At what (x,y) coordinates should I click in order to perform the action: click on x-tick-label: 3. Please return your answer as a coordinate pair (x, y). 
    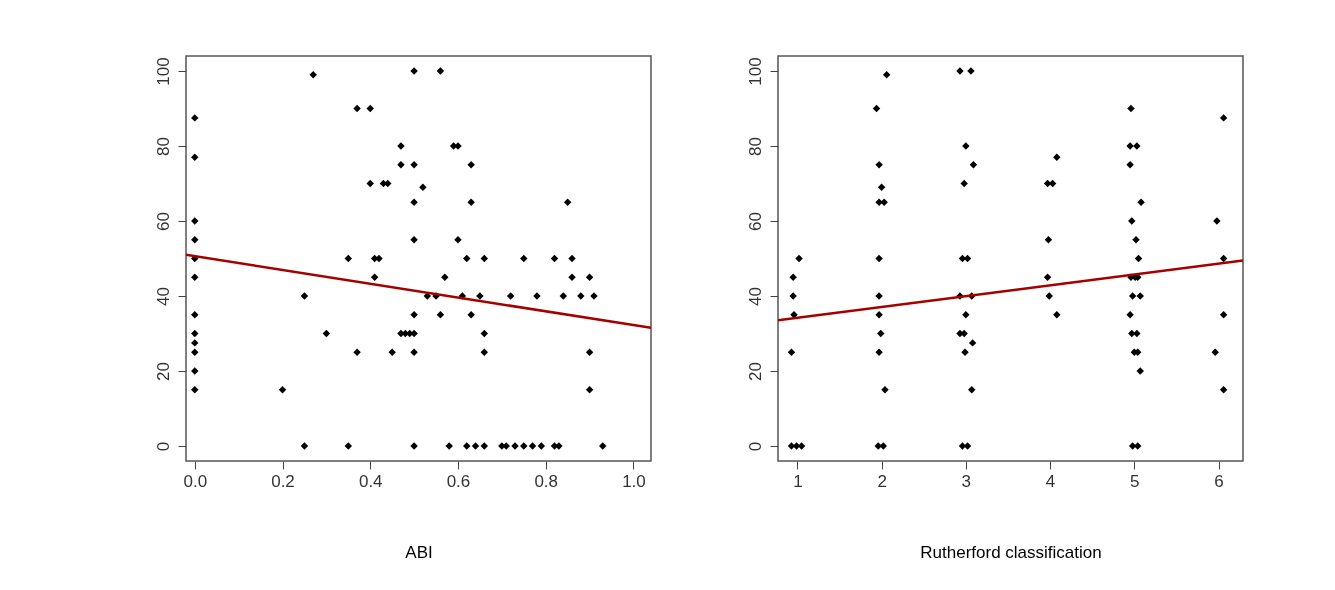
    Looking at the image, I should click on (966, 481).